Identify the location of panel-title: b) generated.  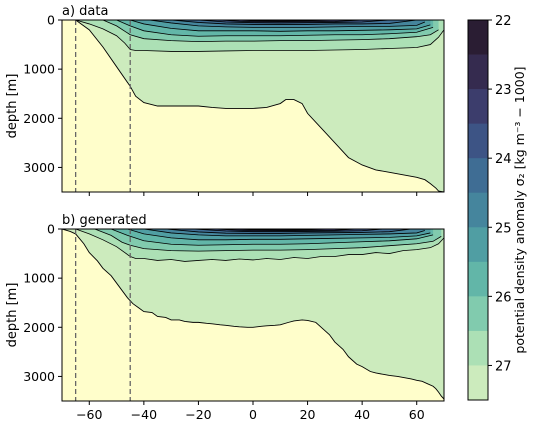
(104, 220).